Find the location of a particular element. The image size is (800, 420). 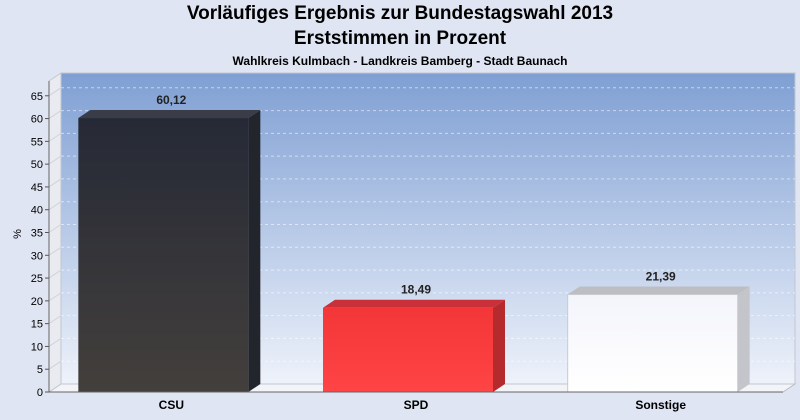

x-tick-label: SPD is located at coordinates (416, 405).